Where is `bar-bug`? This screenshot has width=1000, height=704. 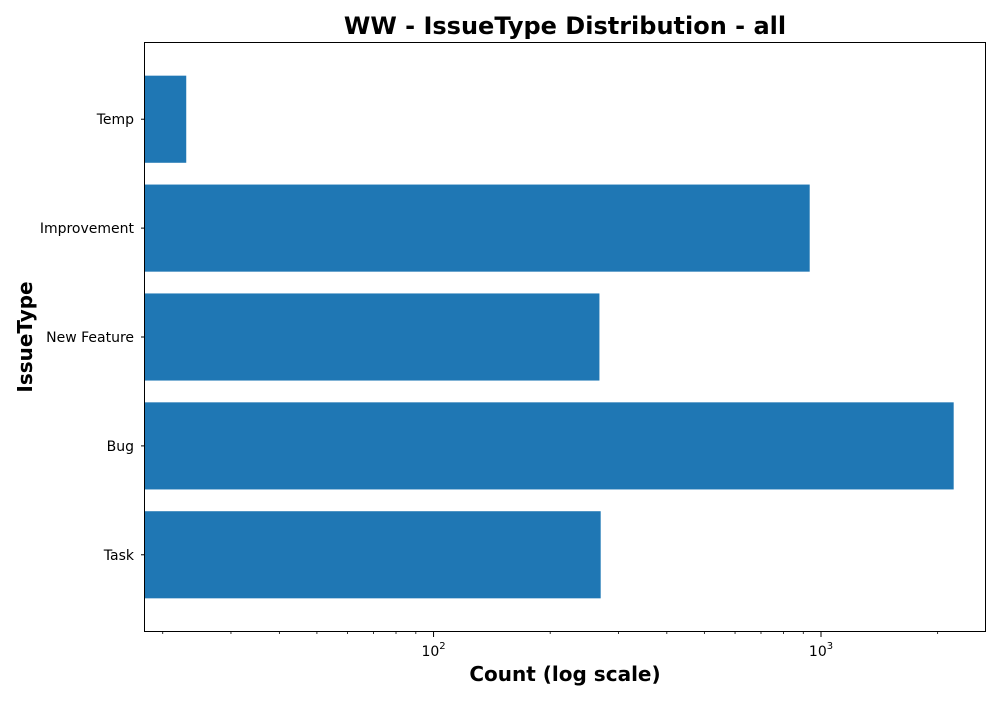
bar-bug is located at coordinates (549, 446).